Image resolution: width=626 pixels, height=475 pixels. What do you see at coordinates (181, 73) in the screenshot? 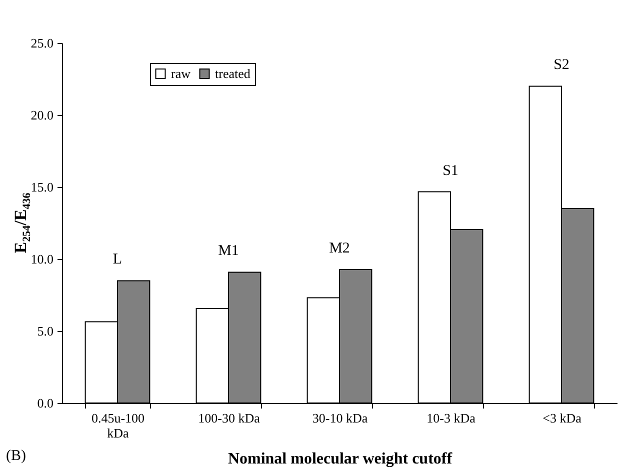
I see `legend-label: raw` at bounding box center [181, 73].